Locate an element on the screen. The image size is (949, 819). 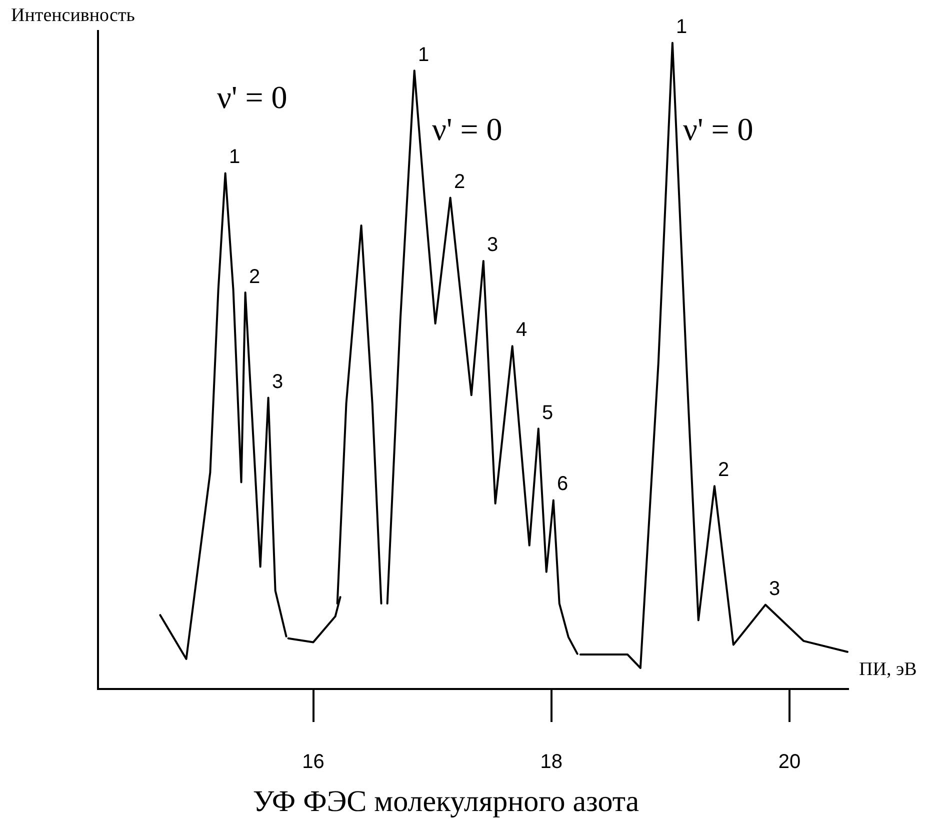
text: УФ ФЭС молекулярного азота is located at coordinates (446, 801).